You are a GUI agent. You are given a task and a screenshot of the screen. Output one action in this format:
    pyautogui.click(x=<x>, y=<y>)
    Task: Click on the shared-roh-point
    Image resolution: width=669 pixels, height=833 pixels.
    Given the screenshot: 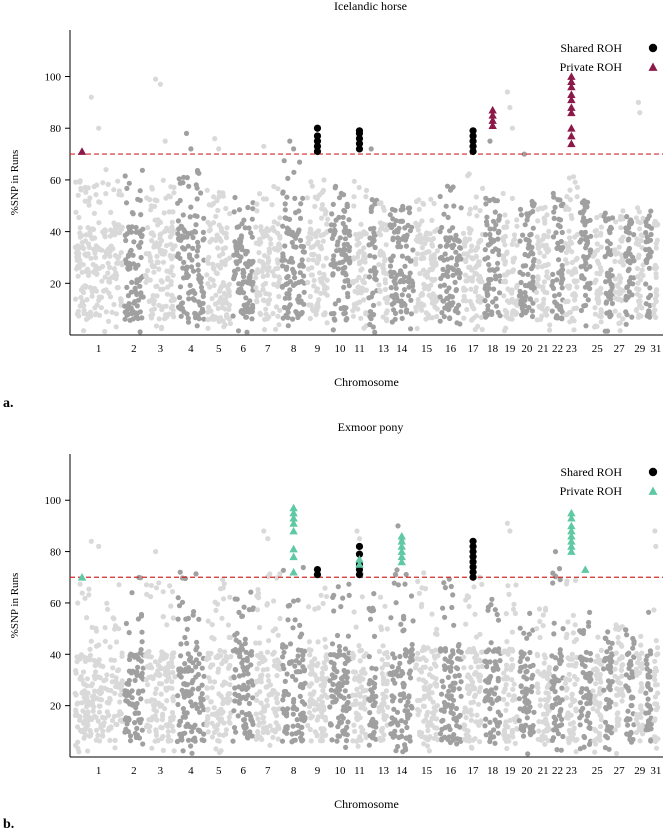 What is the action you would take?
    pyautogui.click(x=472, y=130)
    